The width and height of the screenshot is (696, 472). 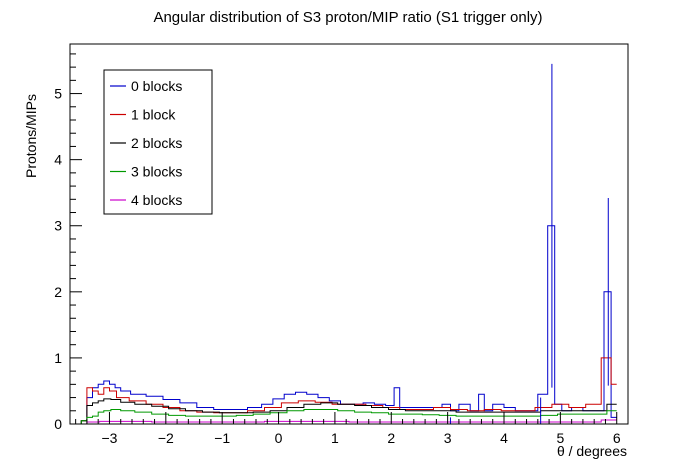 I want to click on y-tick-label: 2, so click(x=58, y=292).